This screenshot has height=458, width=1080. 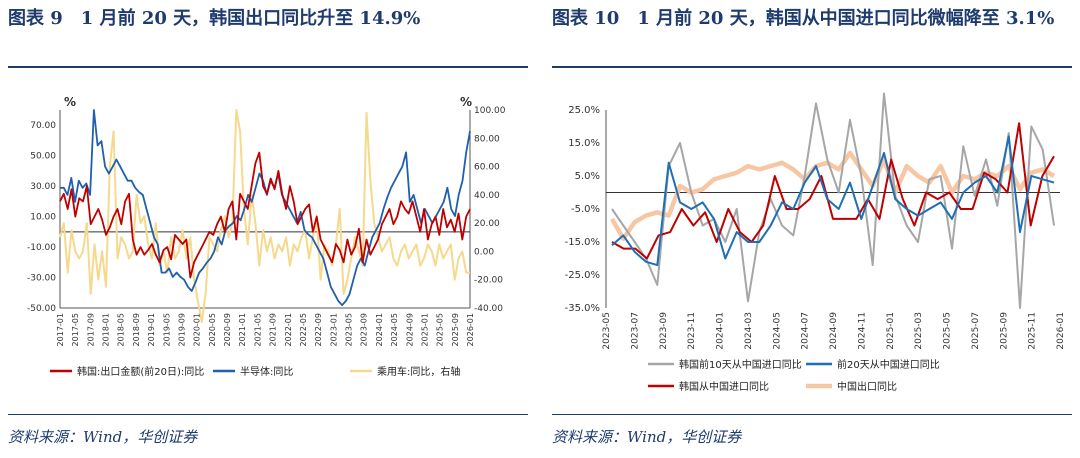 What do you see at coordinates (303, 329) in the screenshot?
I see `x-tick-label: 2022-05` at bounding box center [303, 329].